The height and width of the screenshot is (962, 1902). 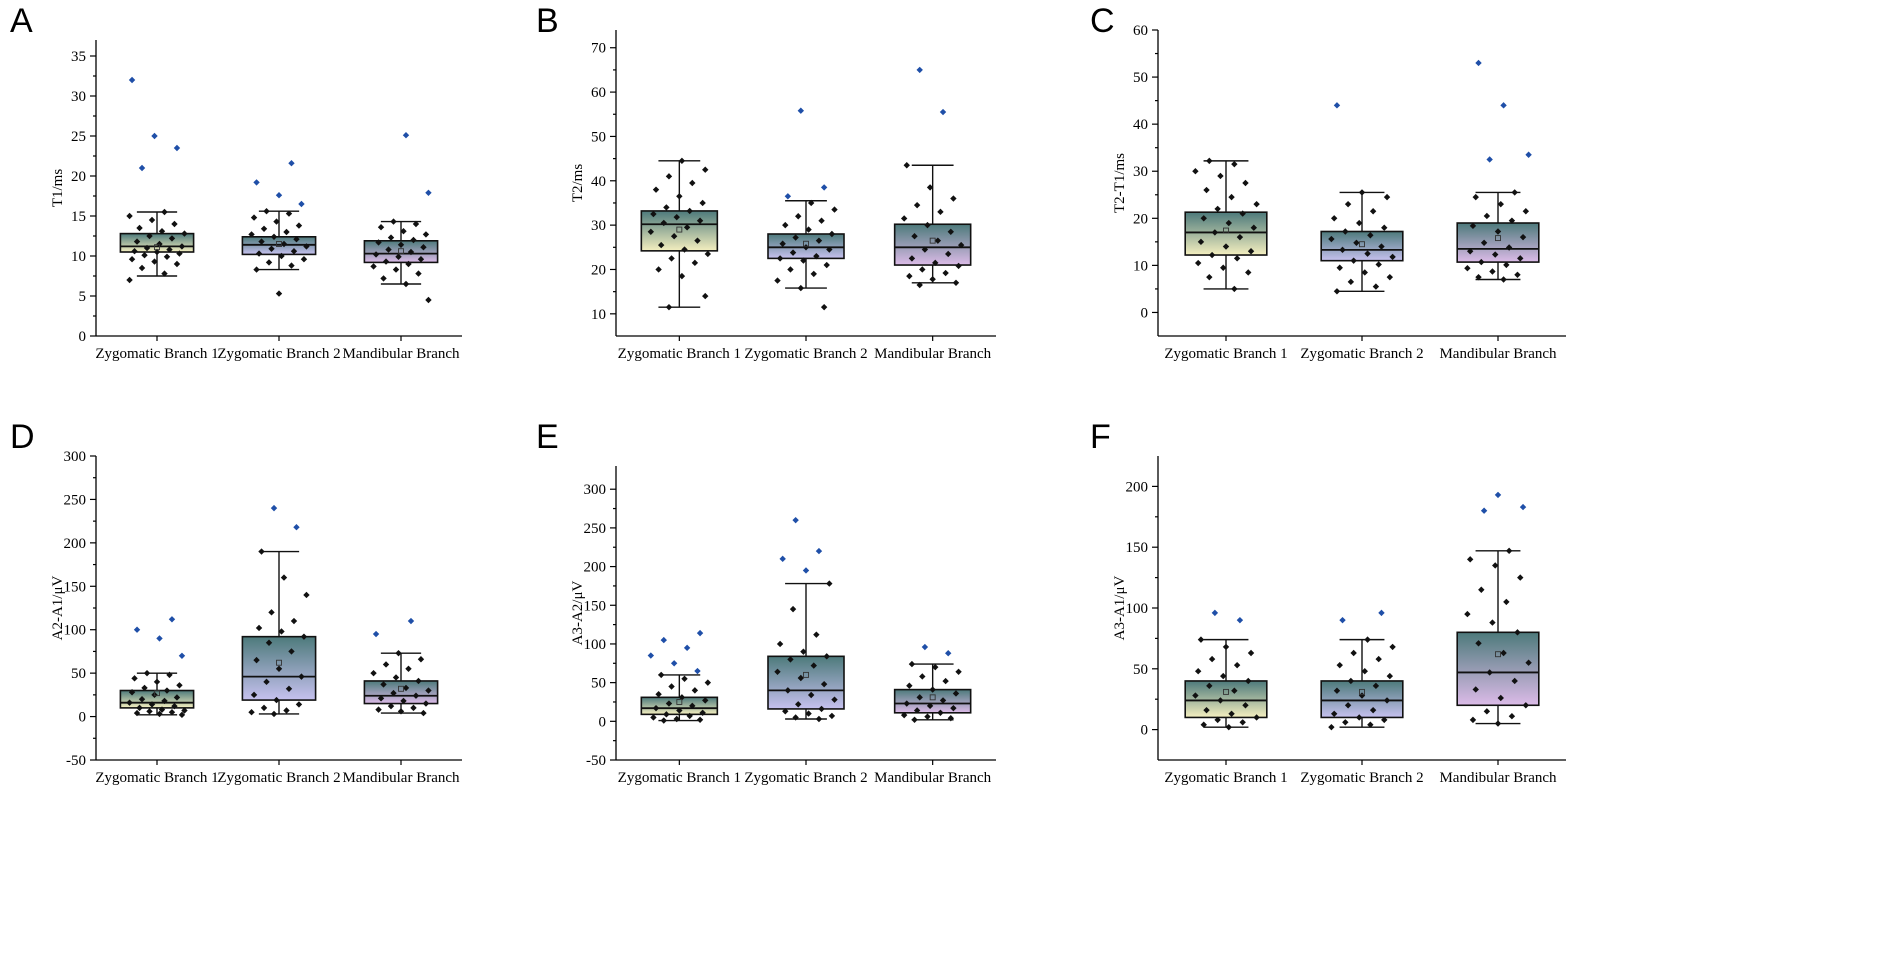 What do you see at coordinates (1120, 607) in the screenshot?
I see `y-axis-title: A3-A1/μV` at bounding box center [1120, 607].